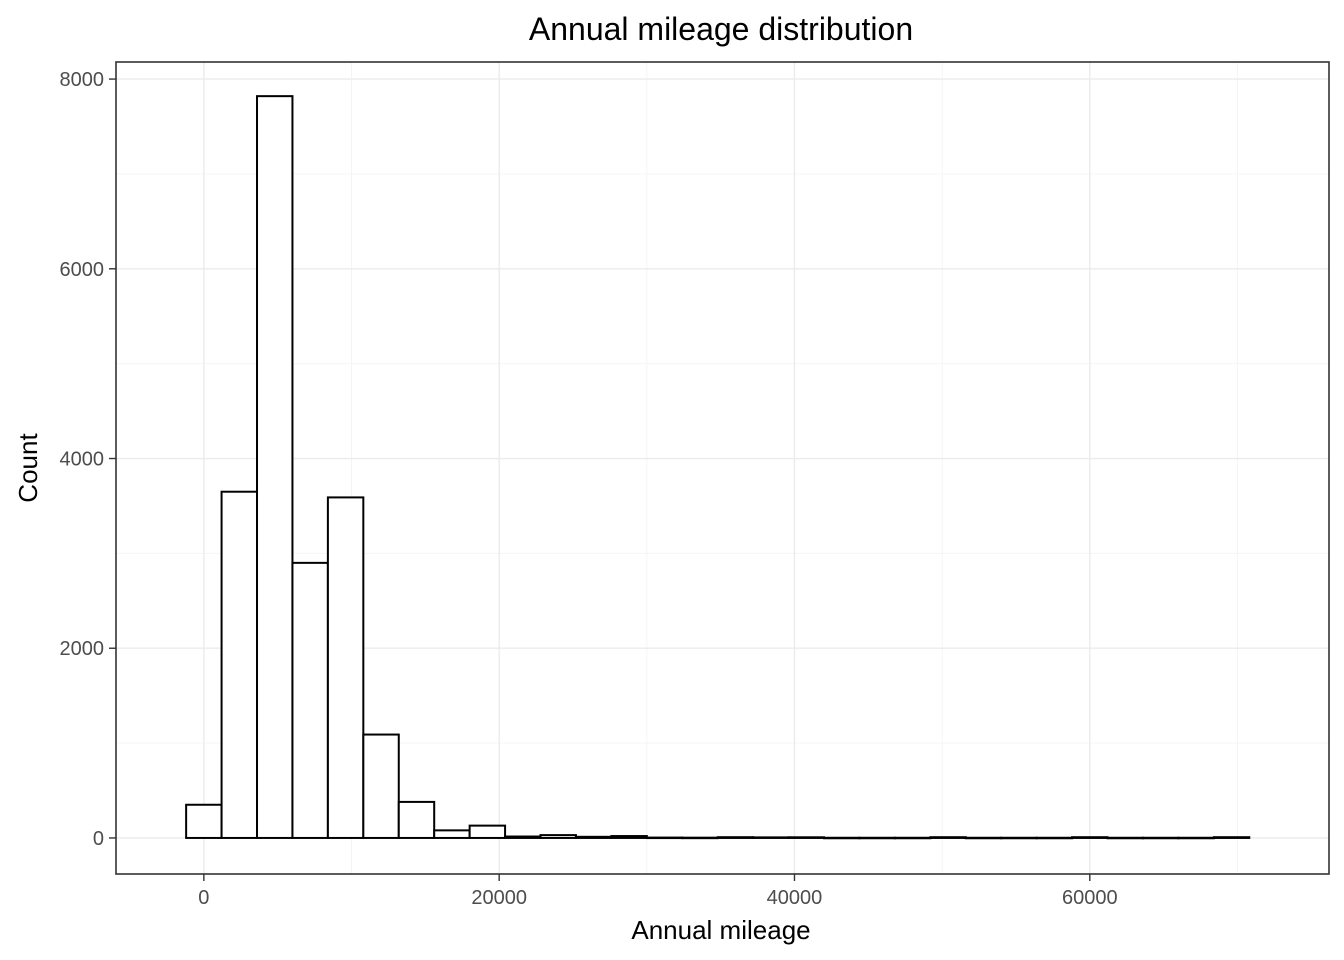 Image resolution: width=1344 pixels, height=960 pixels. What do you see at coordinates (720, 930) in the screenshot?
I see `x-axis-title: Annual mileage` at bounding box center [720, 930].